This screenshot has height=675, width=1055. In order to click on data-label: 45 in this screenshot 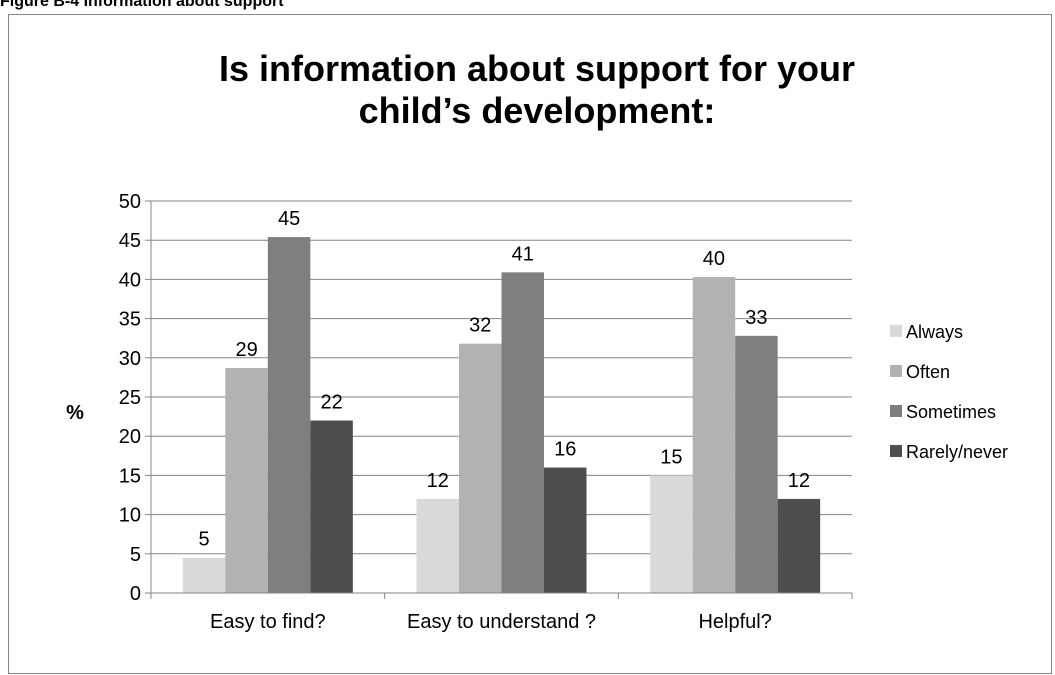, I will do `click(289, 219)`.